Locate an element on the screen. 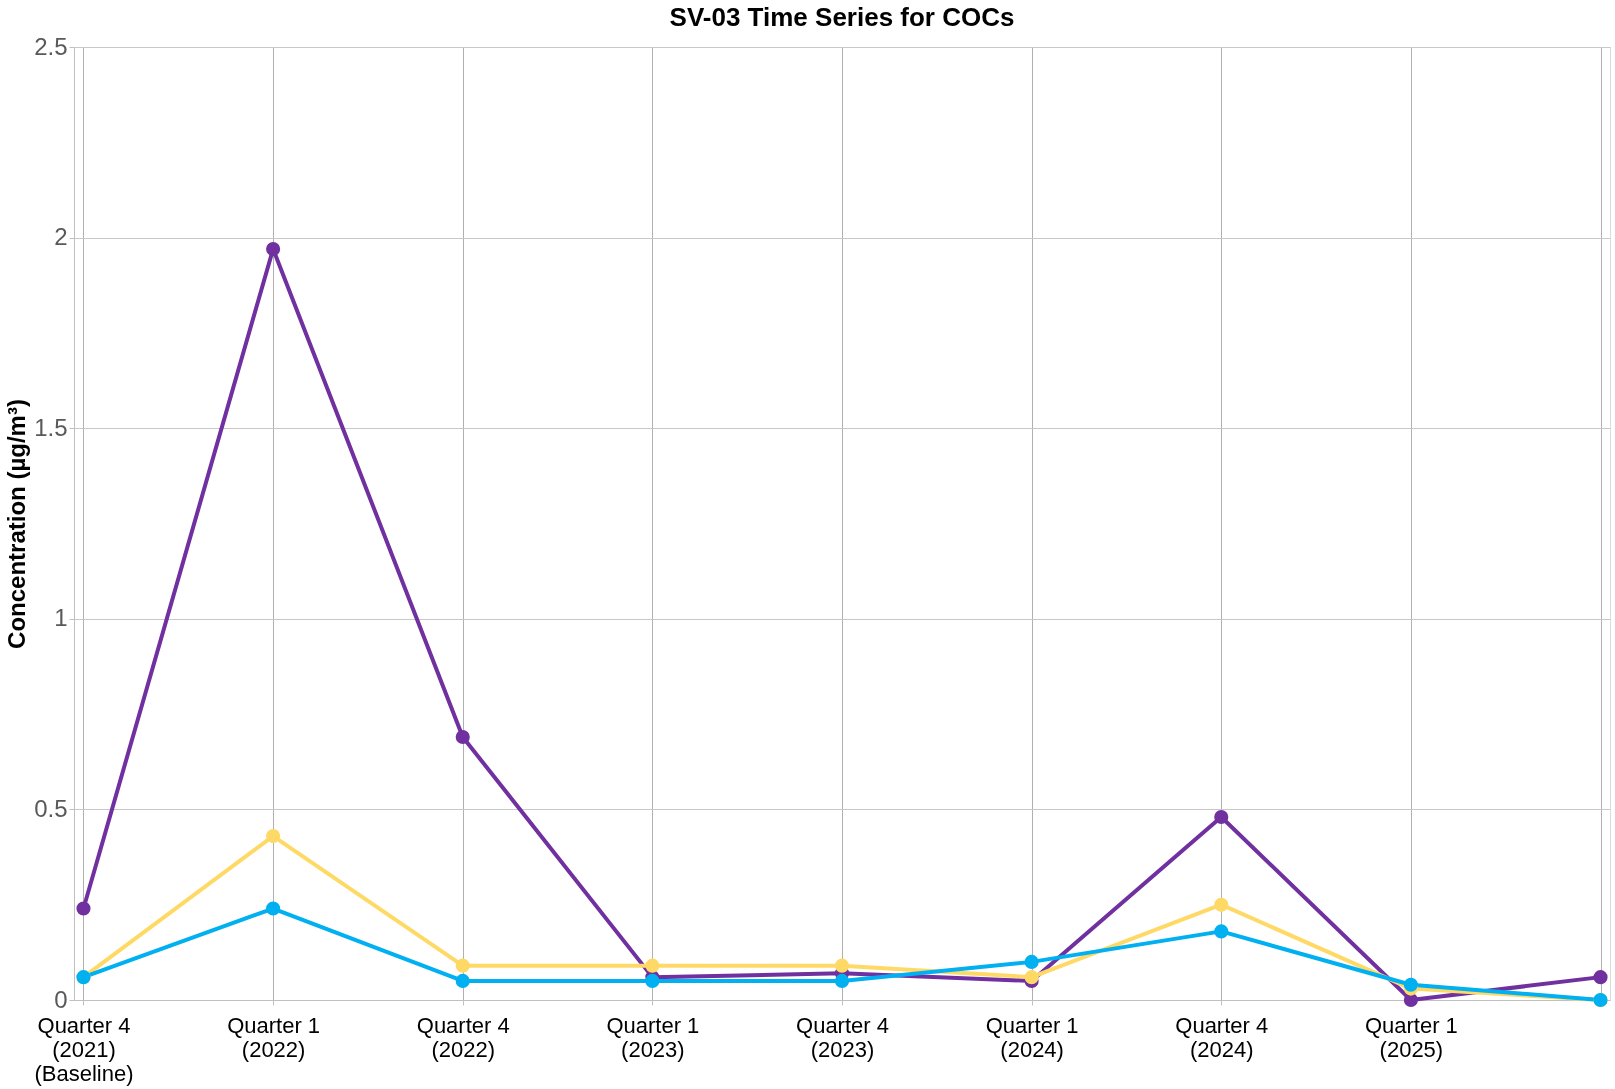 The image size is (1615, 1089). x-tick-label: Quarter 4 (2022) is located at coordinates (463, 1037).